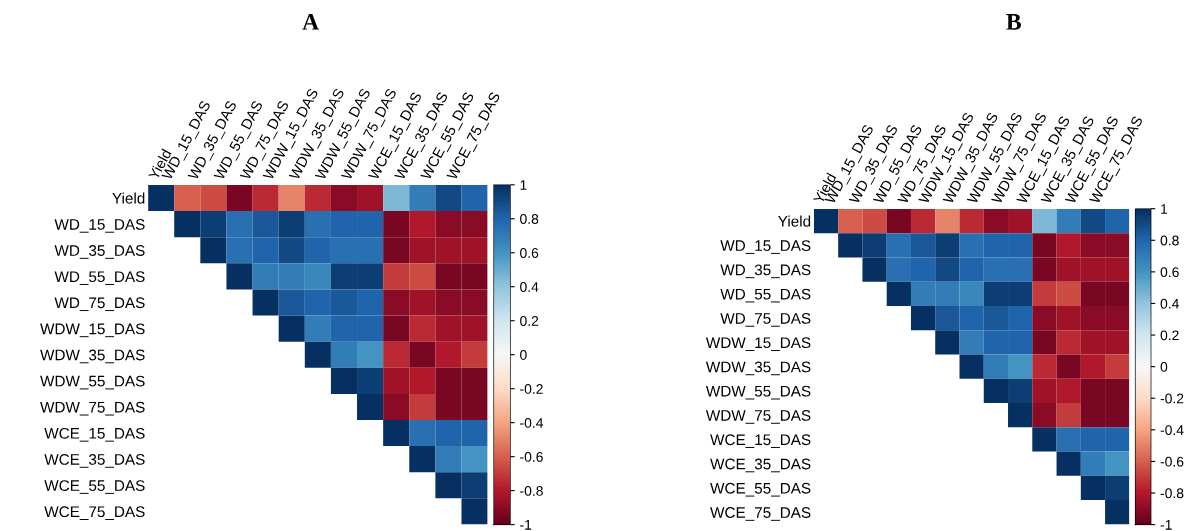  What do you see at coordinates (794, 221) in the screenshot?
I see `y-tick-label: Yield` at bounding box center [794, 221].